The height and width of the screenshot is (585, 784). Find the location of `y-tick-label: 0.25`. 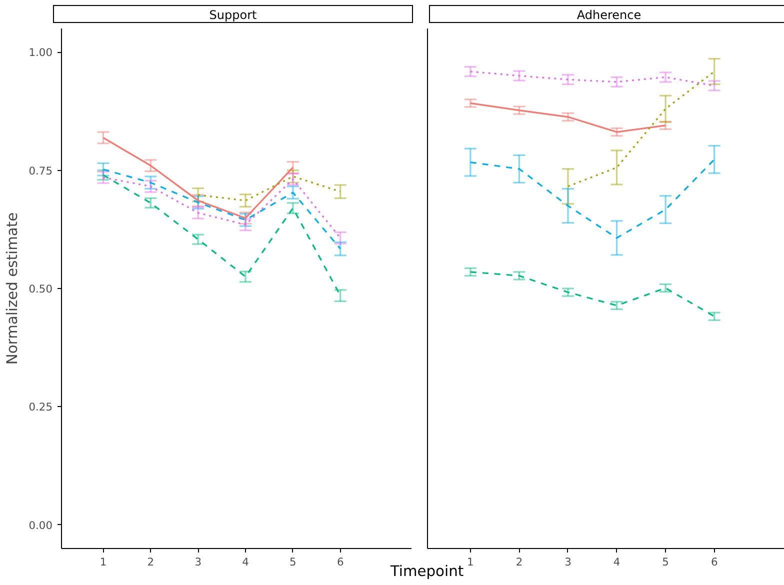

y-tick-label: 0.25 is located at coordinates (40, 407).